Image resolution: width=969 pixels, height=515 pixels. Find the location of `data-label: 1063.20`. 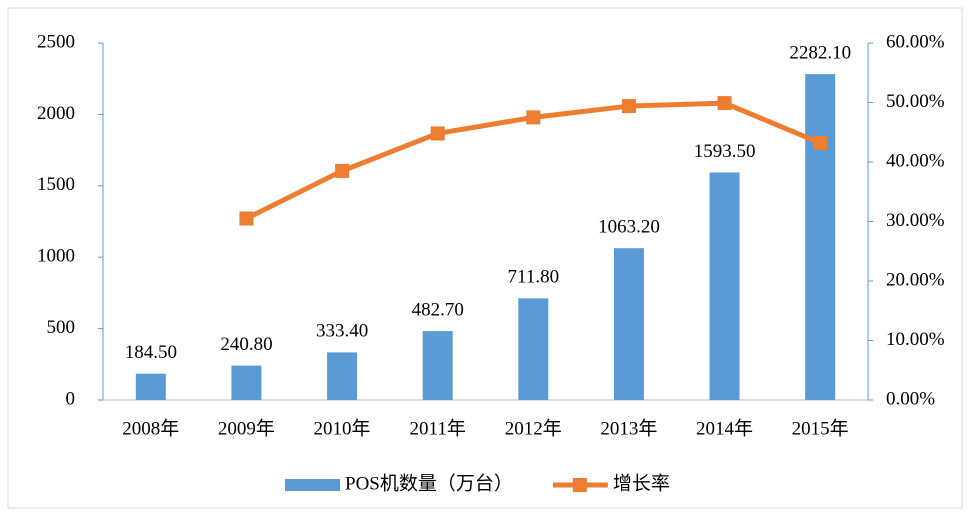

data-label: 1063.20 is located at coordinates (629, 227).